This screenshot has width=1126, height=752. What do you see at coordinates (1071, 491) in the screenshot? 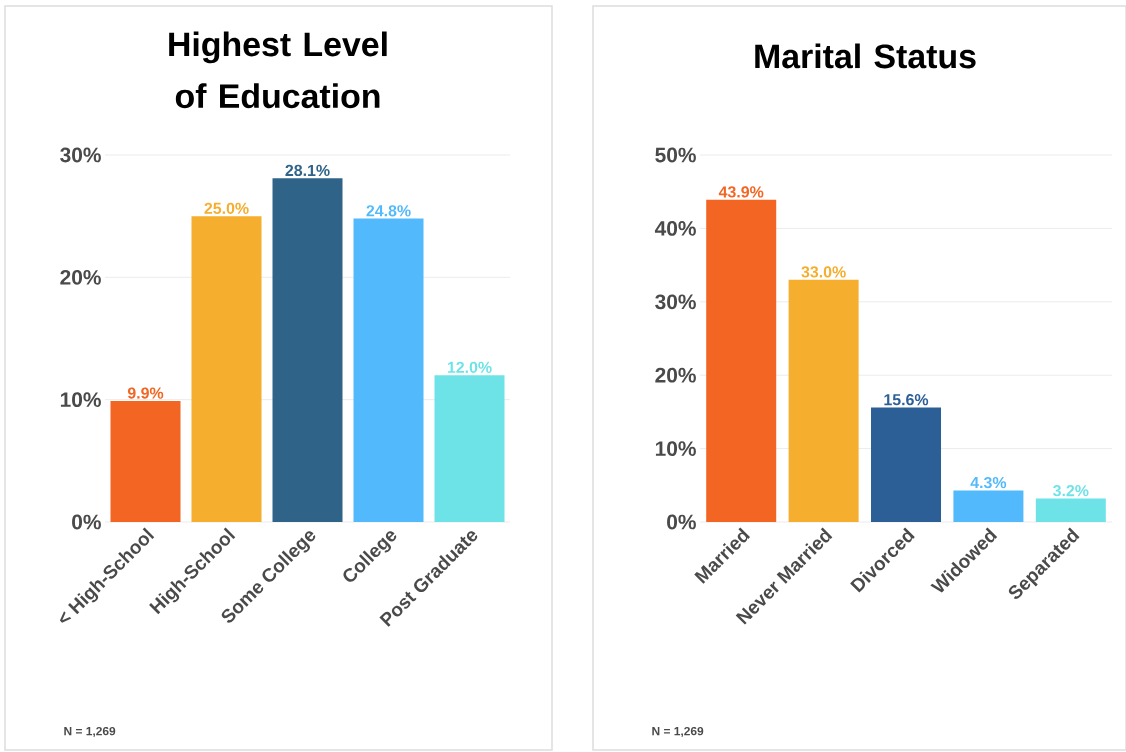
I see `data-label: 3.2%` at bounding box center [1071, 491].